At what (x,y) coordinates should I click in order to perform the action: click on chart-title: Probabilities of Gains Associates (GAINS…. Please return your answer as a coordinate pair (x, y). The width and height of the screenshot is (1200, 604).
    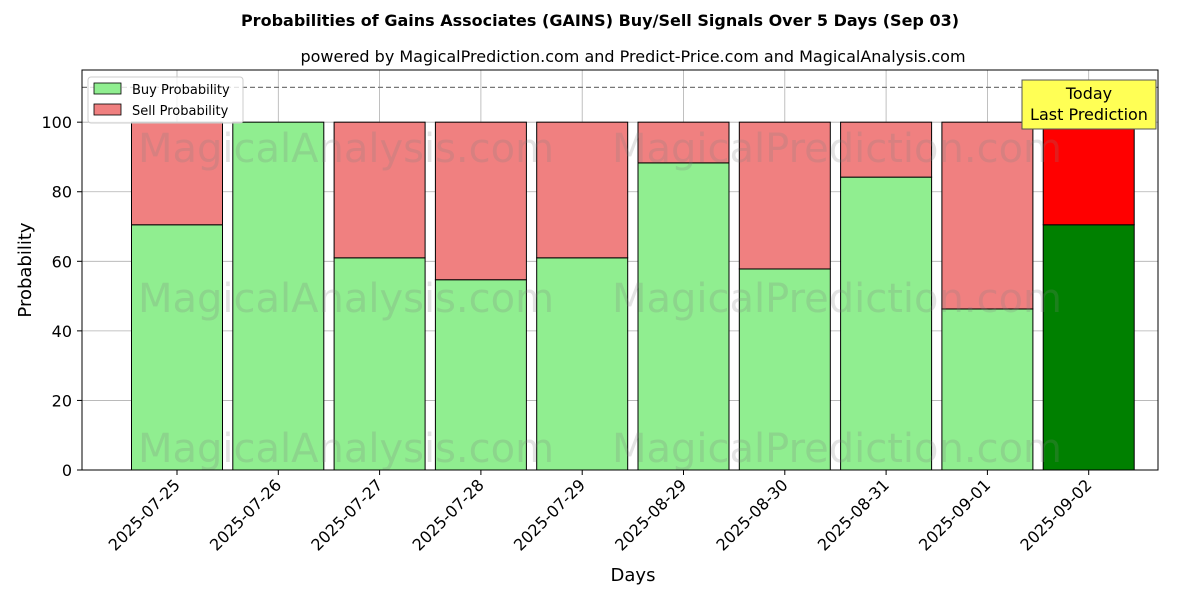
    Looking at the image, I should click on (600, 20).